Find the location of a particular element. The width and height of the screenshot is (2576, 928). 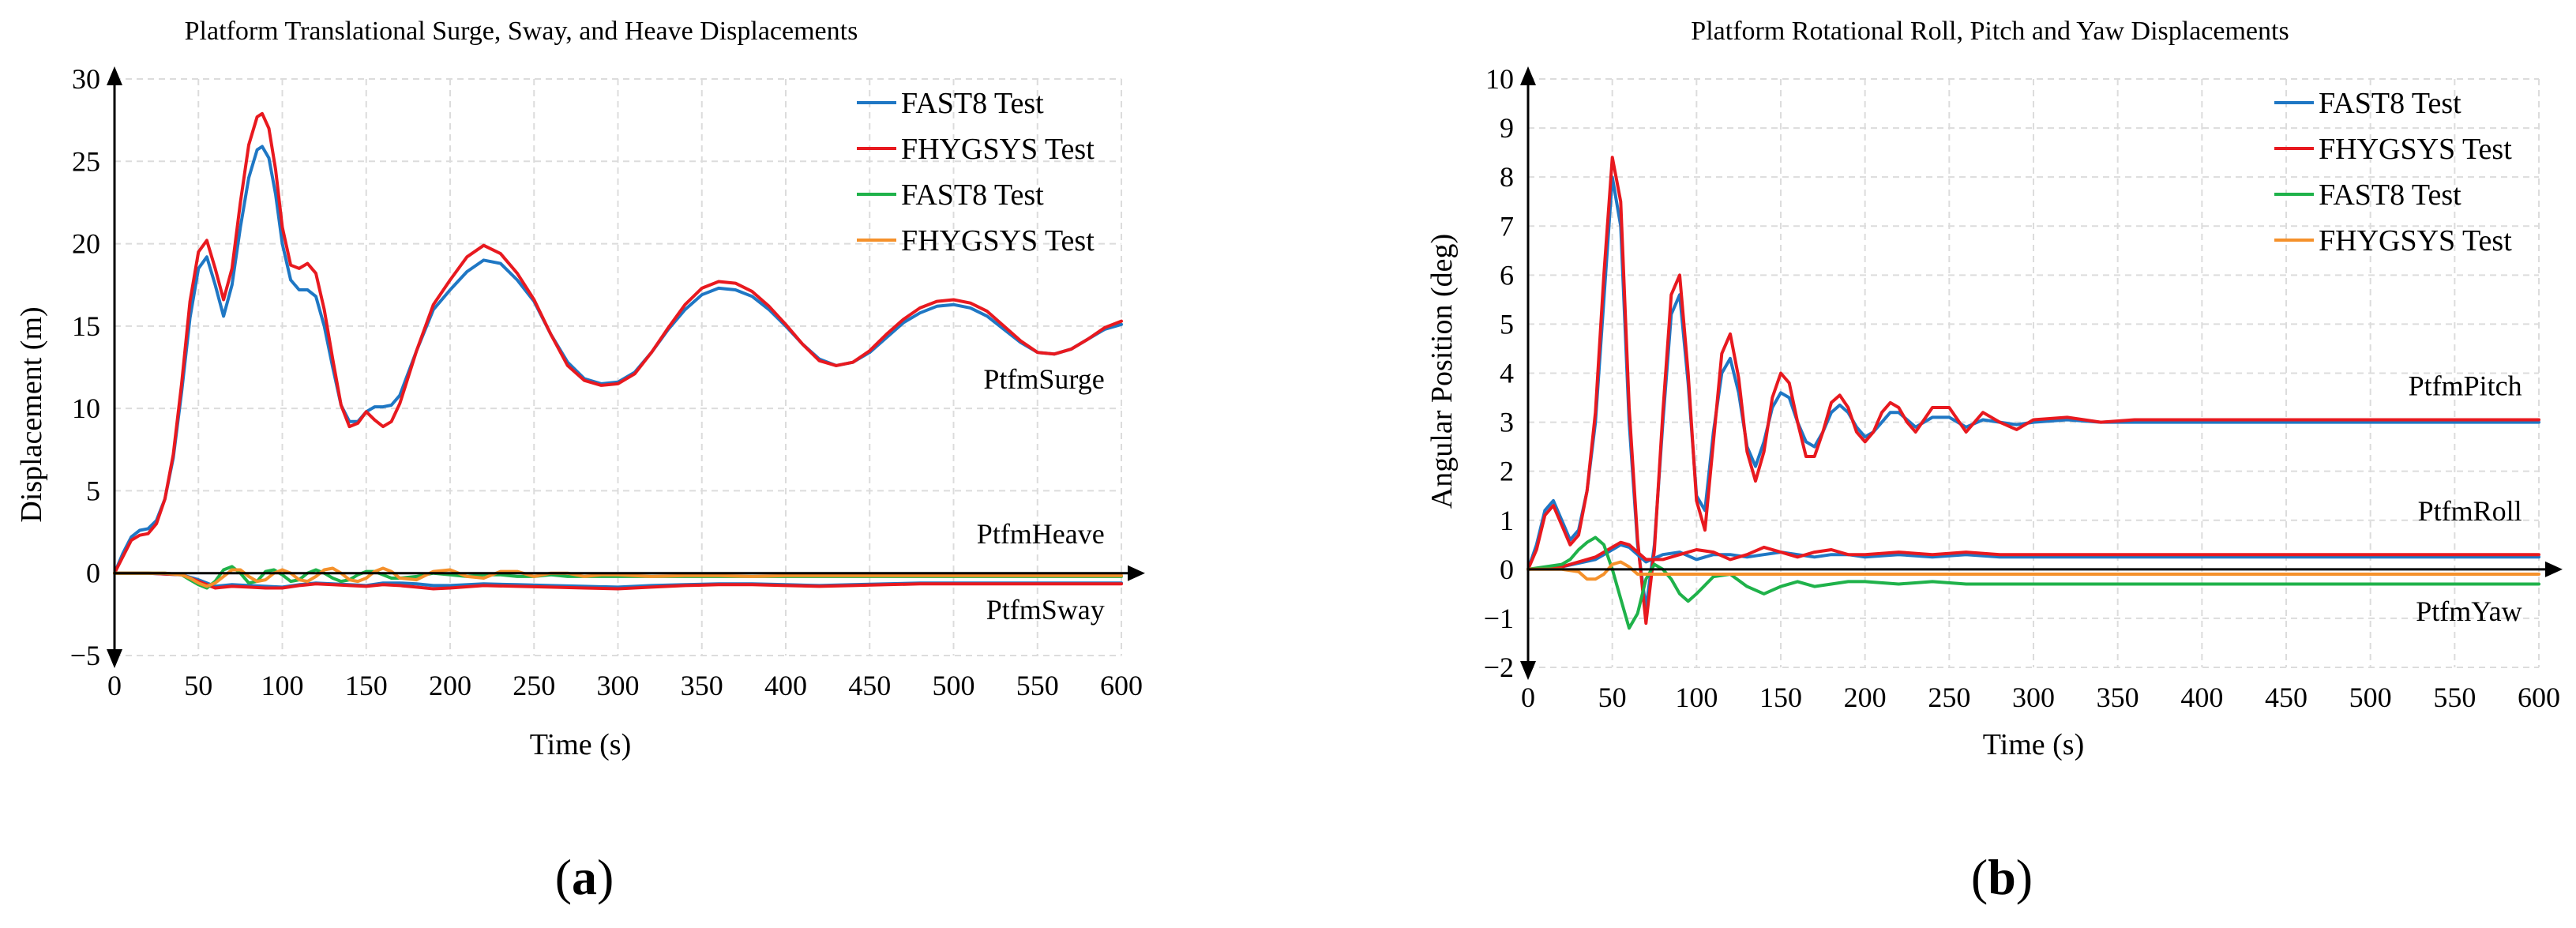

panel-label: (a) is located at coordinates (584, 877).